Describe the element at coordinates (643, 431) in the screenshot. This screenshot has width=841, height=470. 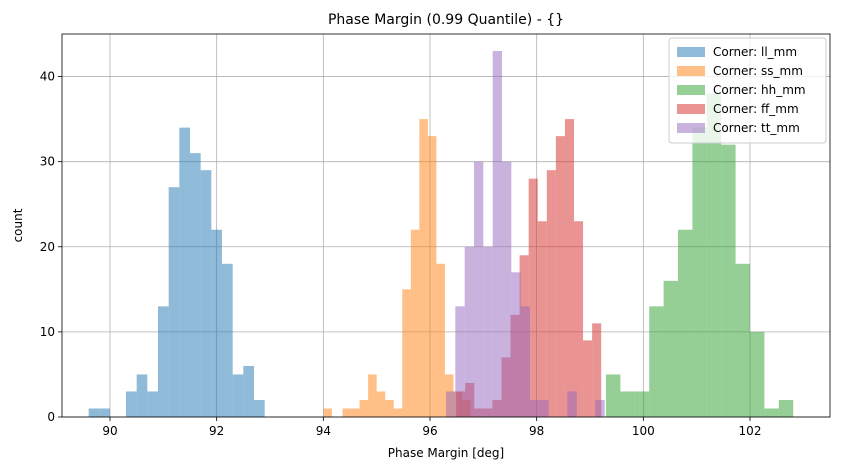
I see `x-tick-label: 100` at that location.